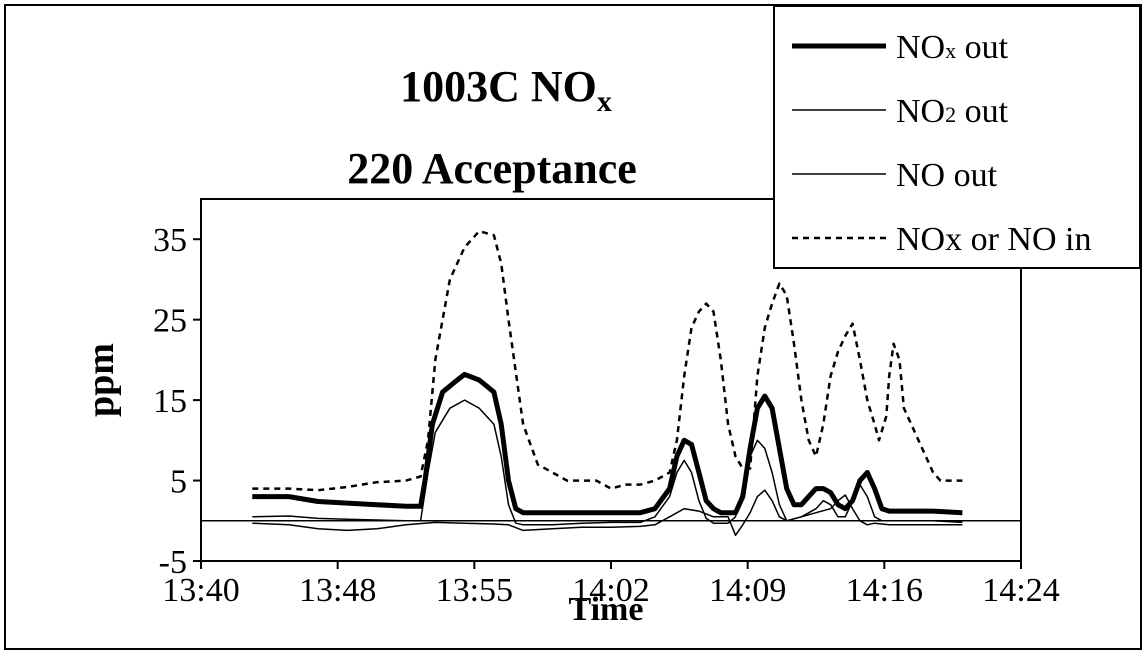  Describe the element at coordinates (492, 168) in the screenshot. I see `chart-subtitle: 220 Acceptance` at that location.